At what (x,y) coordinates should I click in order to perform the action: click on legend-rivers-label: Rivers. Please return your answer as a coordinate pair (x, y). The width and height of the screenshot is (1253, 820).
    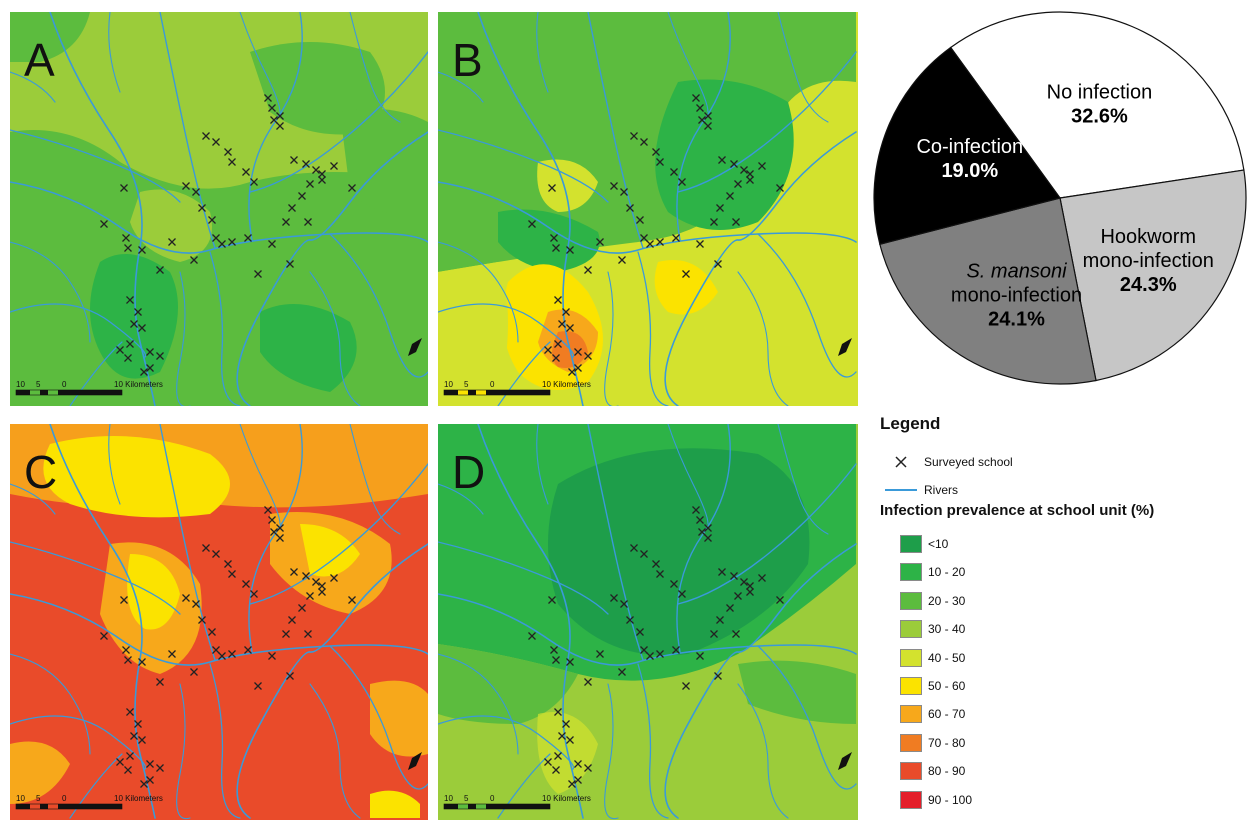
    Looking at the image, I should click on (941, 490).